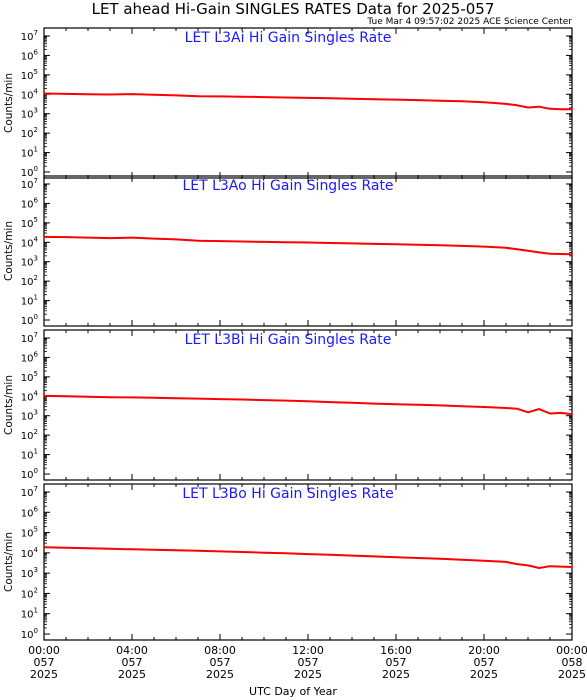  What do you see at coordinates (29, 301) in the screenshot?
I see `y-tick-label: 10¹` at bounding box center [29, 301].